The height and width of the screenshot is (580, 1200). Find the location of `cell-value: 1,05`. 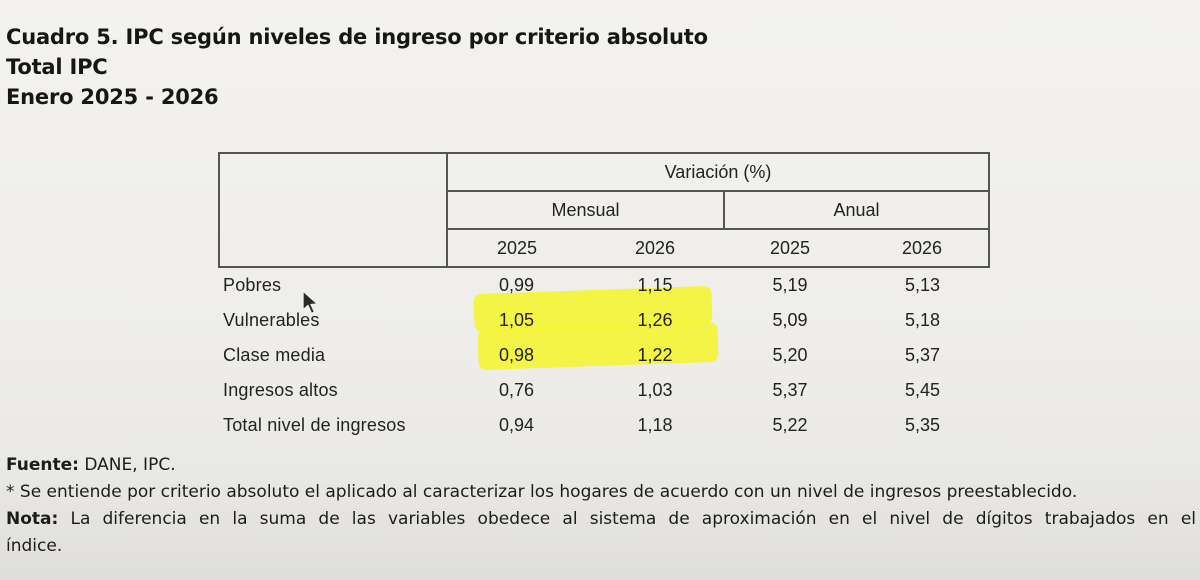

cell-value: 1,05 is located at coordinates (516, 320).